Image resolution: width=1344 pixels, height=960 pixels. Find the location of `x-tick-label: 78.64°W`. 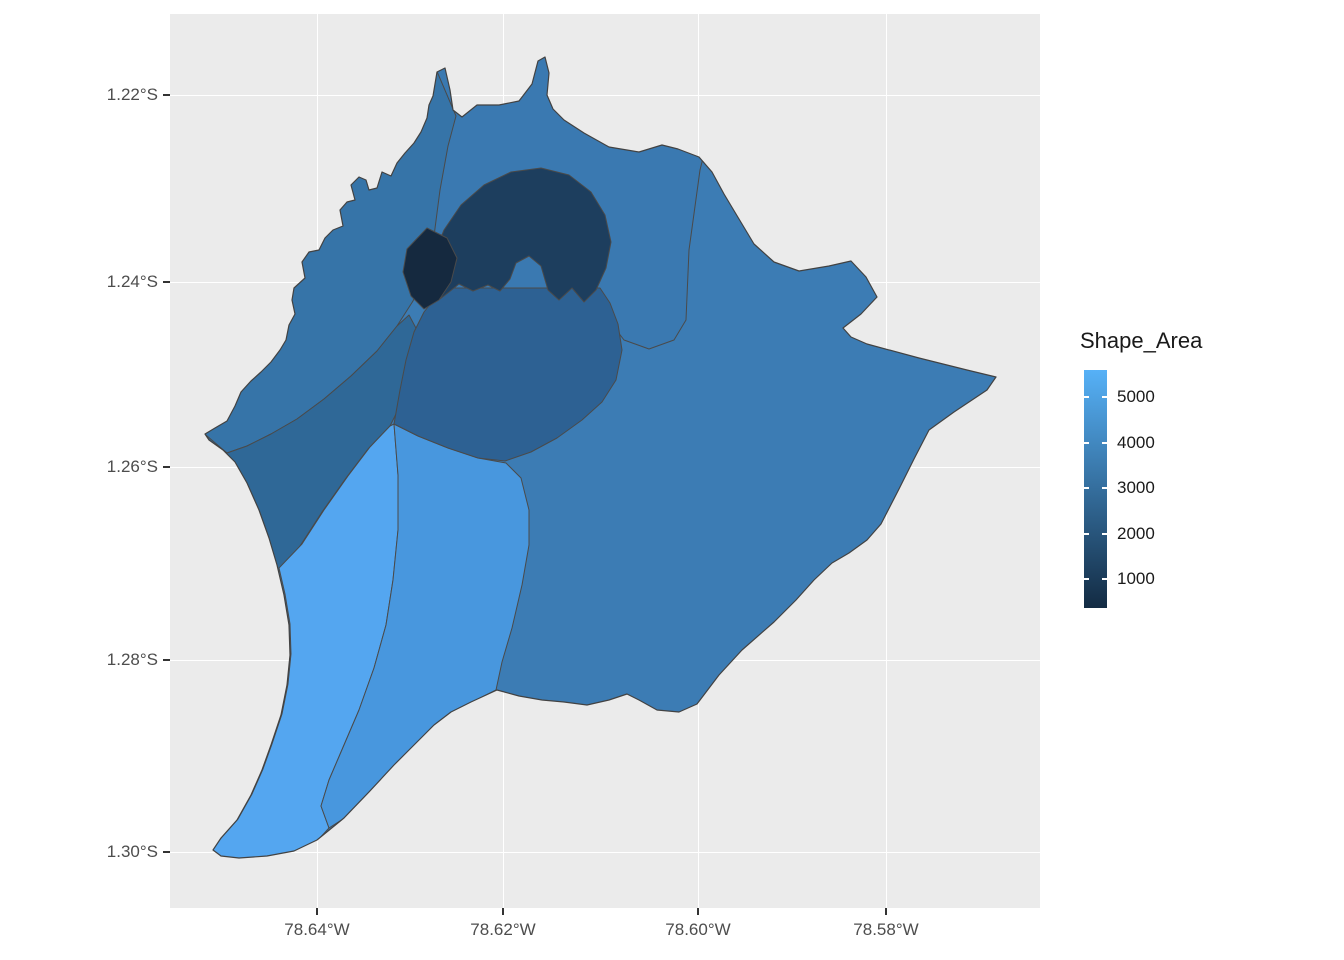

x-tick-label: 78.64°W is located at coordinates (317, 929).